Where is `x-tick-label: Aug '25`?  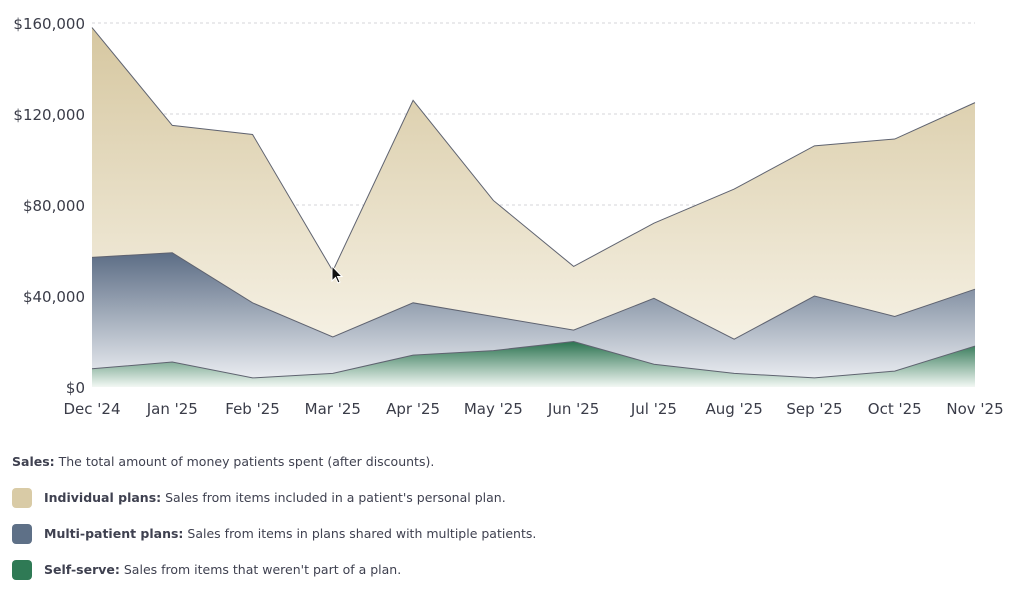 x-tick-label: Aug '25 is located at coordinates (734, 409).